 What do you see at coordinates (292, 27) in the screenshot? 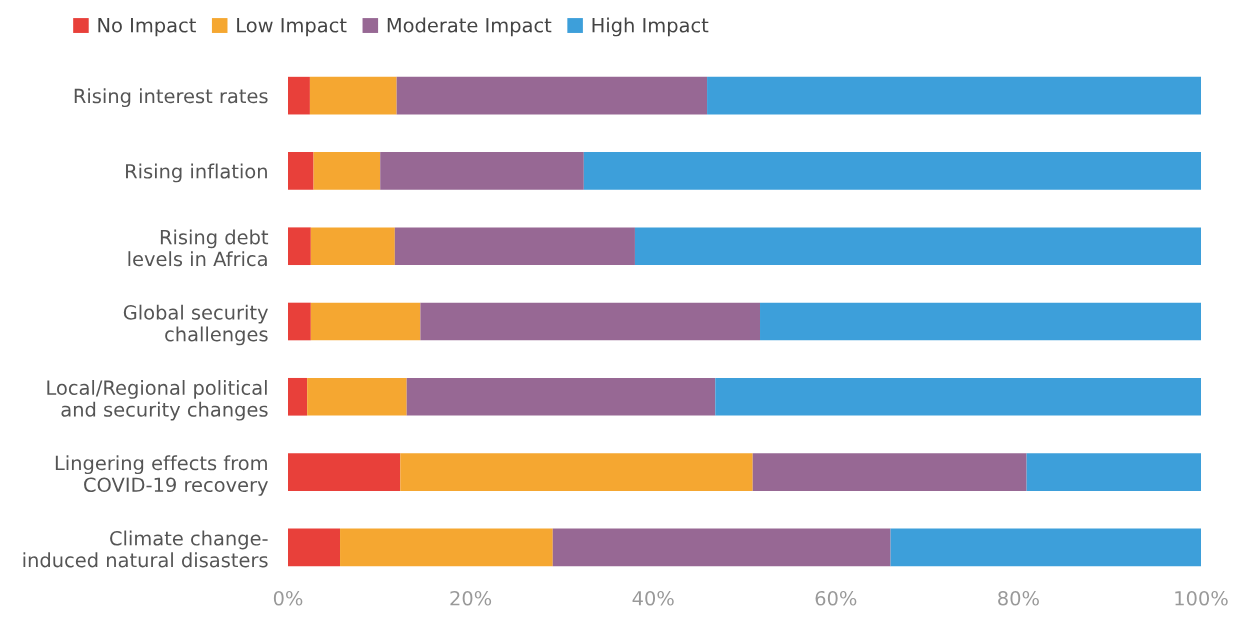
I see `legend-label: Low Impact` at bounding box center [292, 27].